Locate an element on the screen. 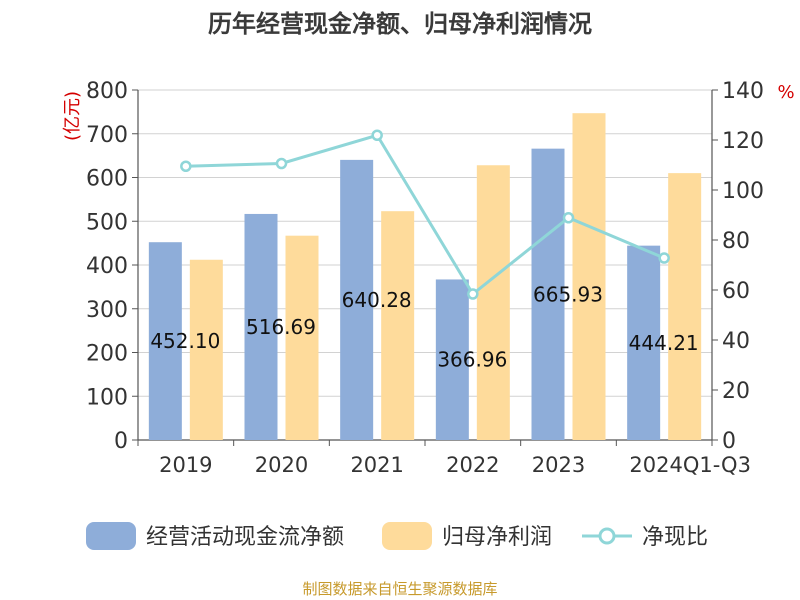 This screenshot has width=800, height=600. left-tick-label: 700 is located at coordinates (107, 135).